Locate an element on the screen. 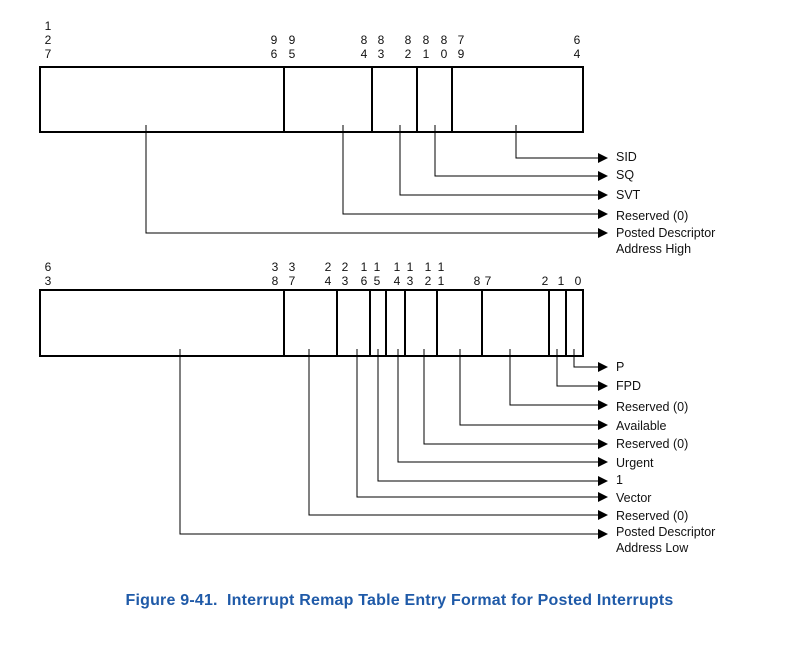  field-label-reserved-37-24: Reserved (0) is located at coordinates (652, 516).